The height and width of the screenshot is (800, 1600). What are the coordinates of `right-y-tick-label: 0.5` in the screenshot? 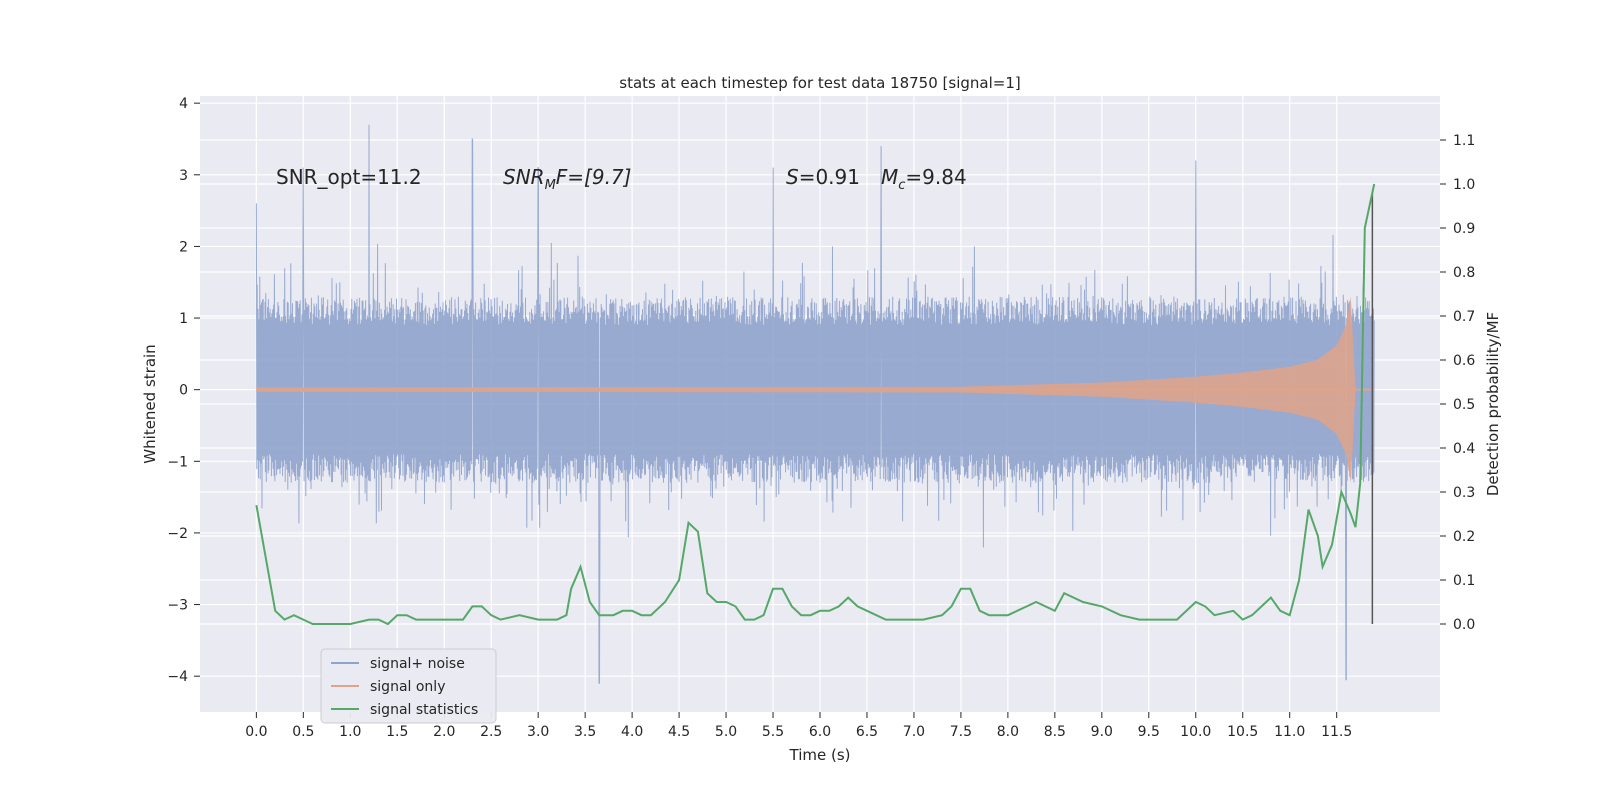 It's located at (1464, 405).